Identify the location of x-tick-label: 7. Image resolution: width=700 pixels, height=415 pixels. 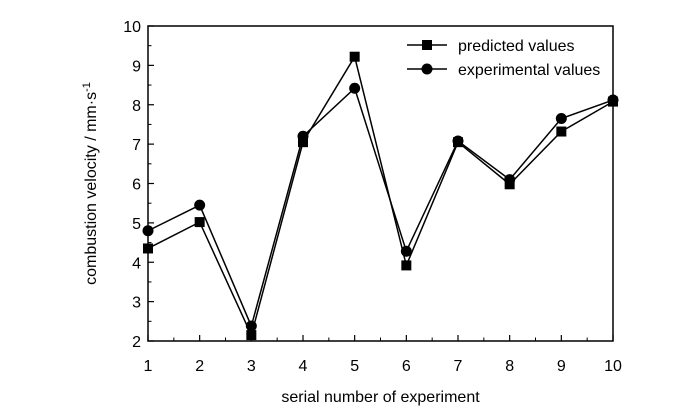
(458, 366).